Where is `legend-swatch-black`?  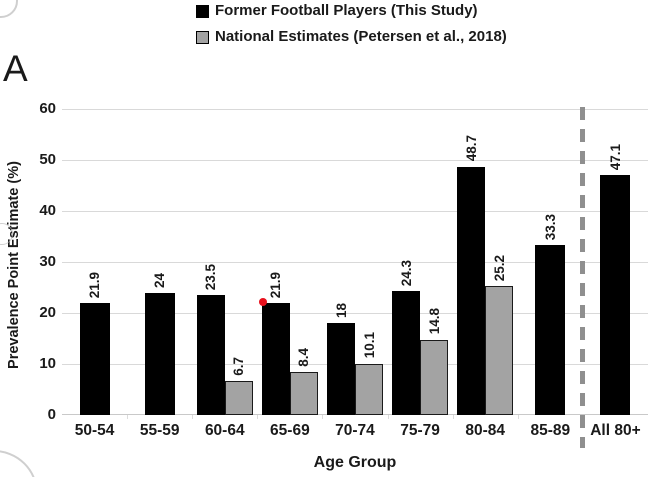
legend-swatch-black is located at coordinates (202, 11).